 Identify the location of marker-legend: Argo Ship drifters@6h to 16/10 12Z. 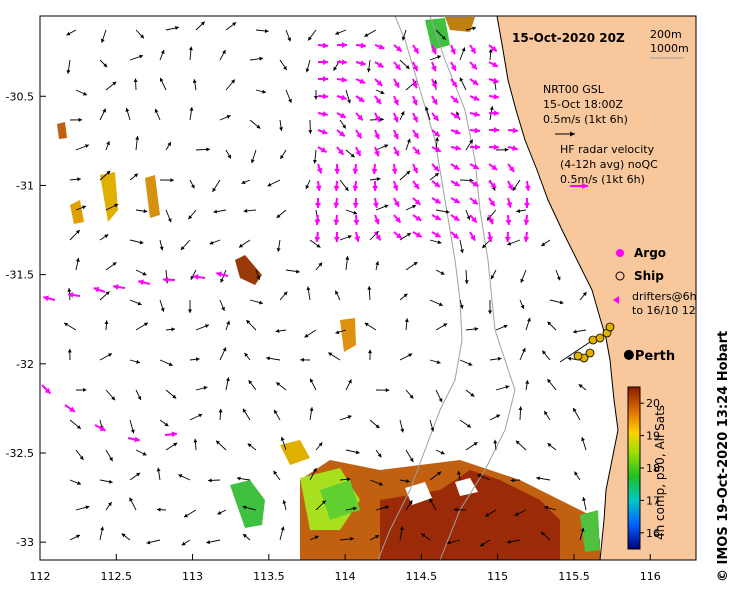
(654, 281).